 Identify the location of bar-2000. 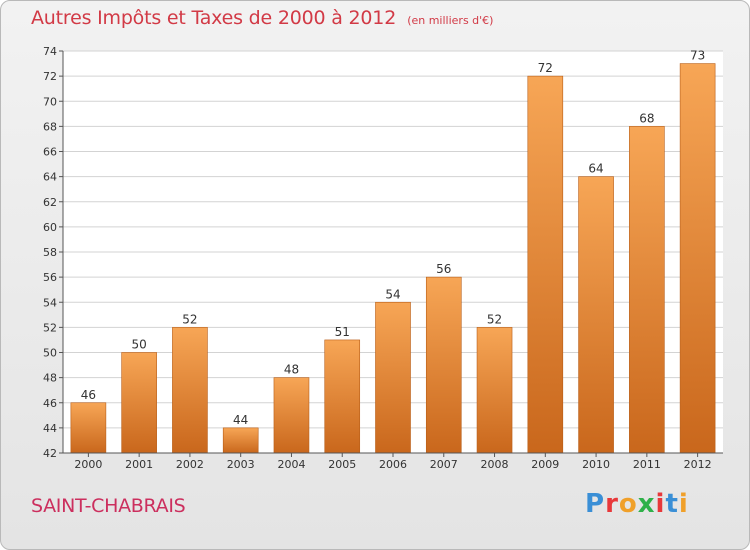
(88, 428).